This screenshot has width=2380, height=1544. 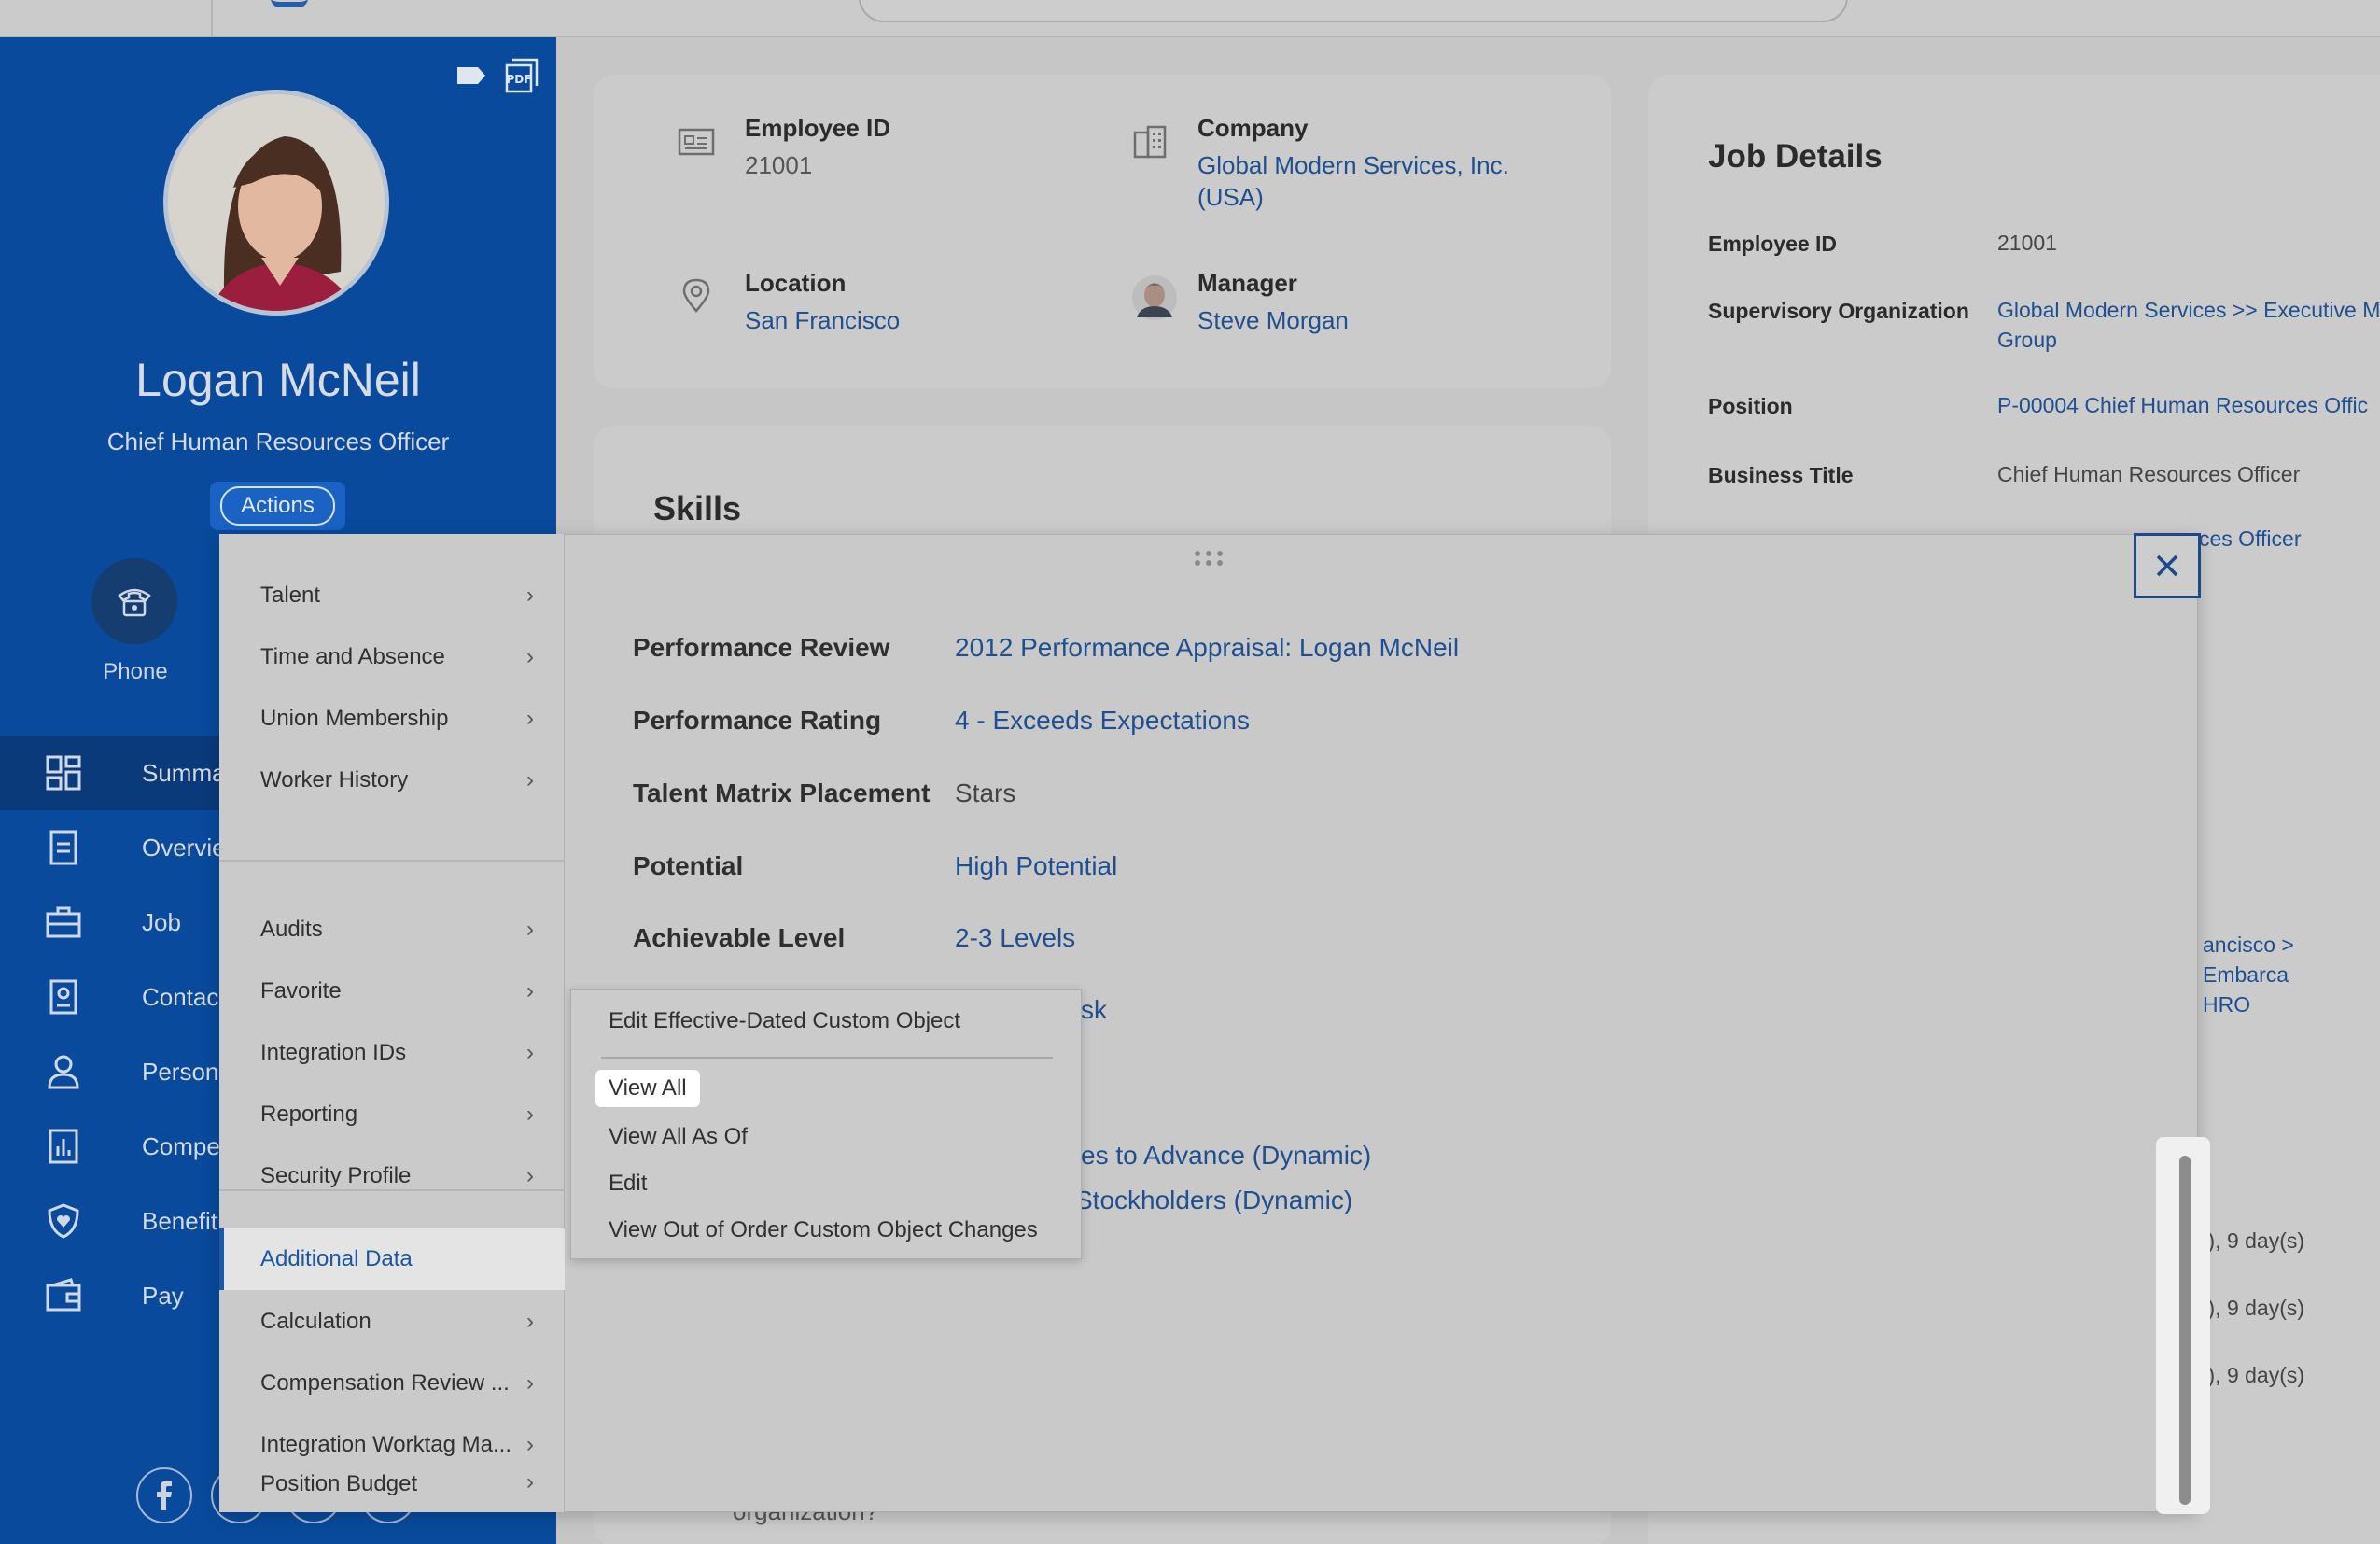 I want to click on menu-item-label: Audits, so click(x=291, y=930).